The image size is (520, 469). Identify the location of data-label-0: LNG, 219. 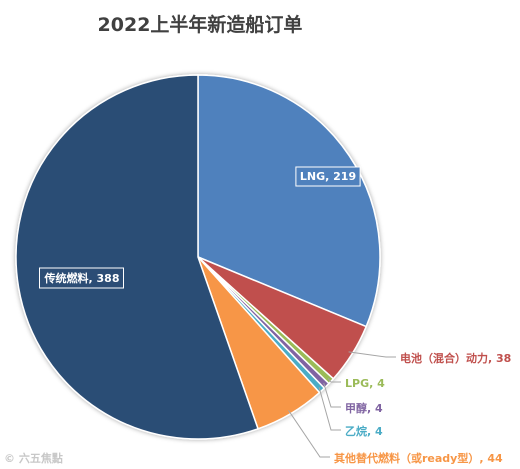
(328, 176).